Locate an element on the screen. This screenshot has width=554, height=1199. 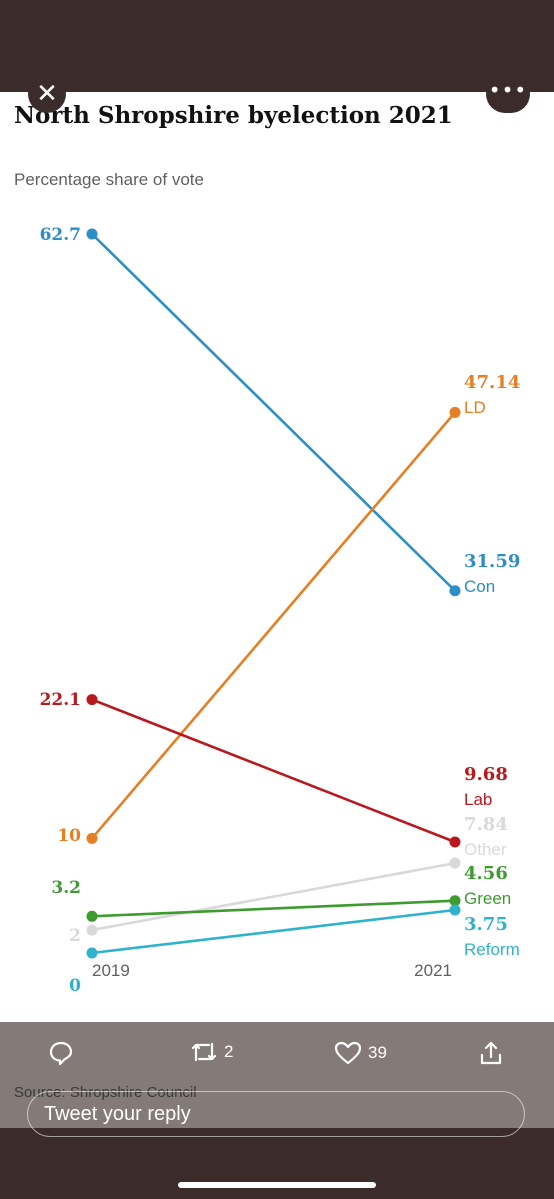
tweet-action-overlay: 2 39 Source: Shropshire Council is located at coordinates (277, 1075).